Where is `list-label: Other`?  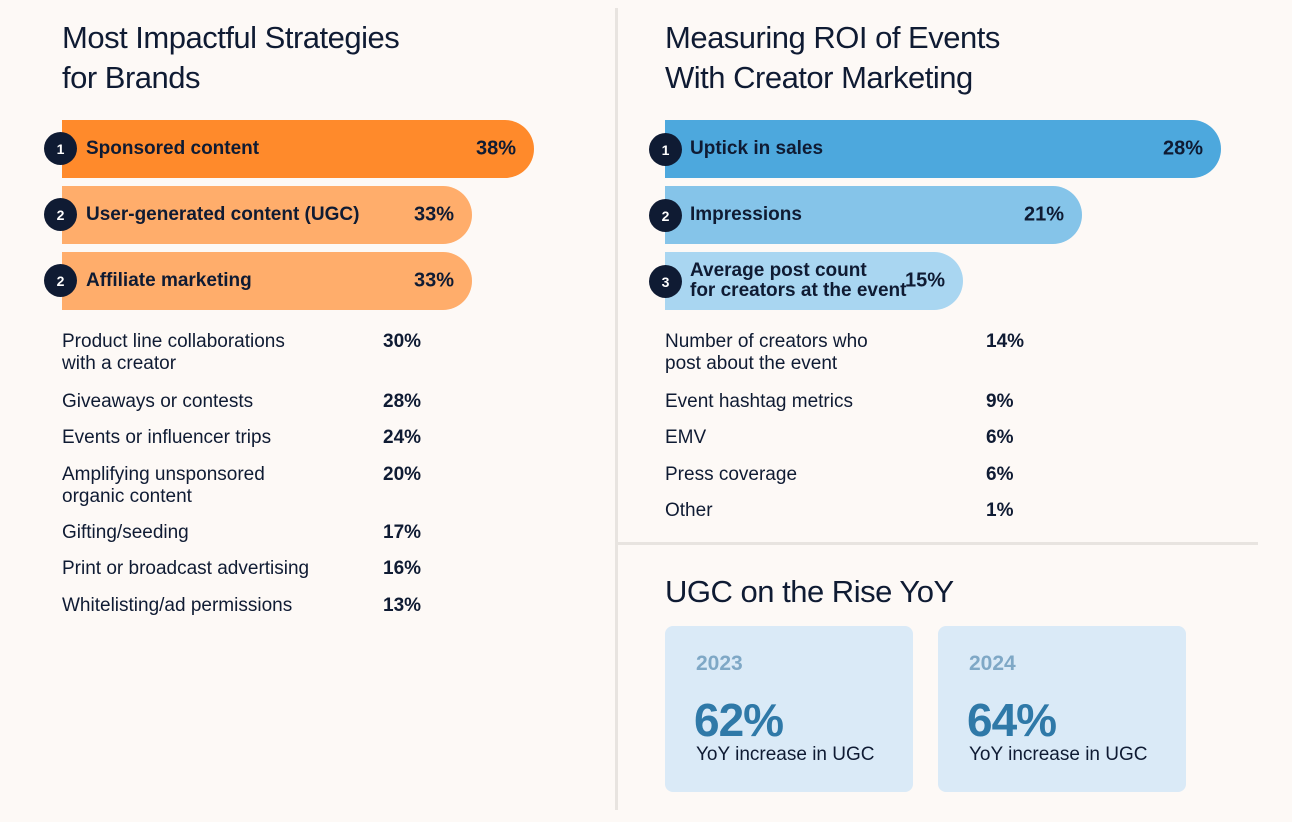 list-label: Other is located at coordinates (865, 511).